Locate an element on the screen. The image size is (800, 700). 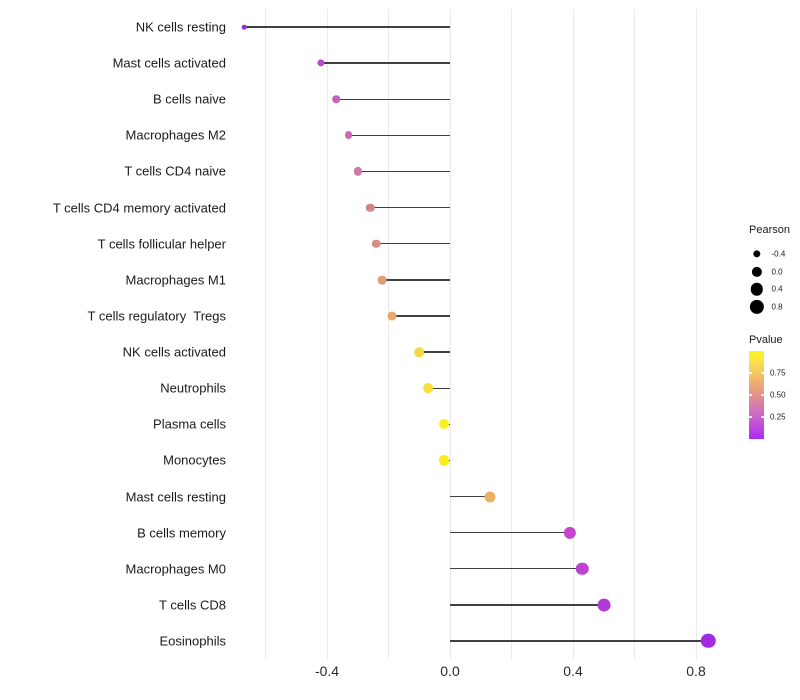
category-label: NK cells resting is located at coordinates (180, 27).